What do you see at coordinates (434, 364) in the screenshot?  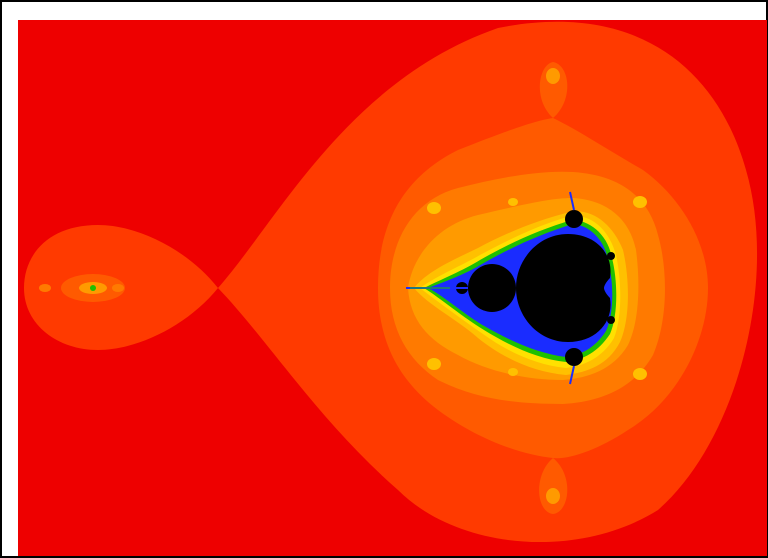 I see `satellite-bottom-left` at bounding box center [434, 364].